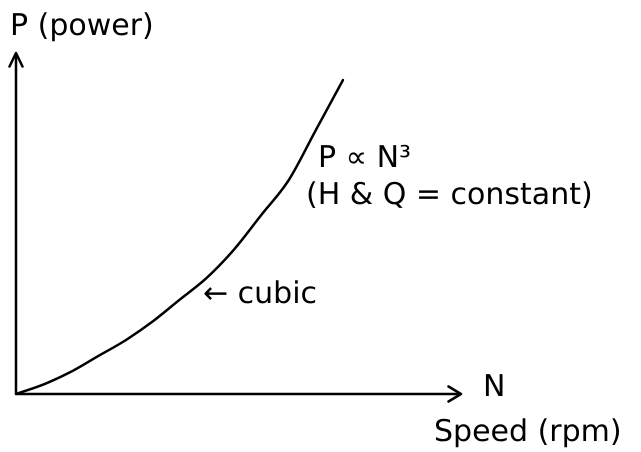  Describe the element at coordinates (494, 386) in the screenshot. I see `x-axis-title: N` at that location.